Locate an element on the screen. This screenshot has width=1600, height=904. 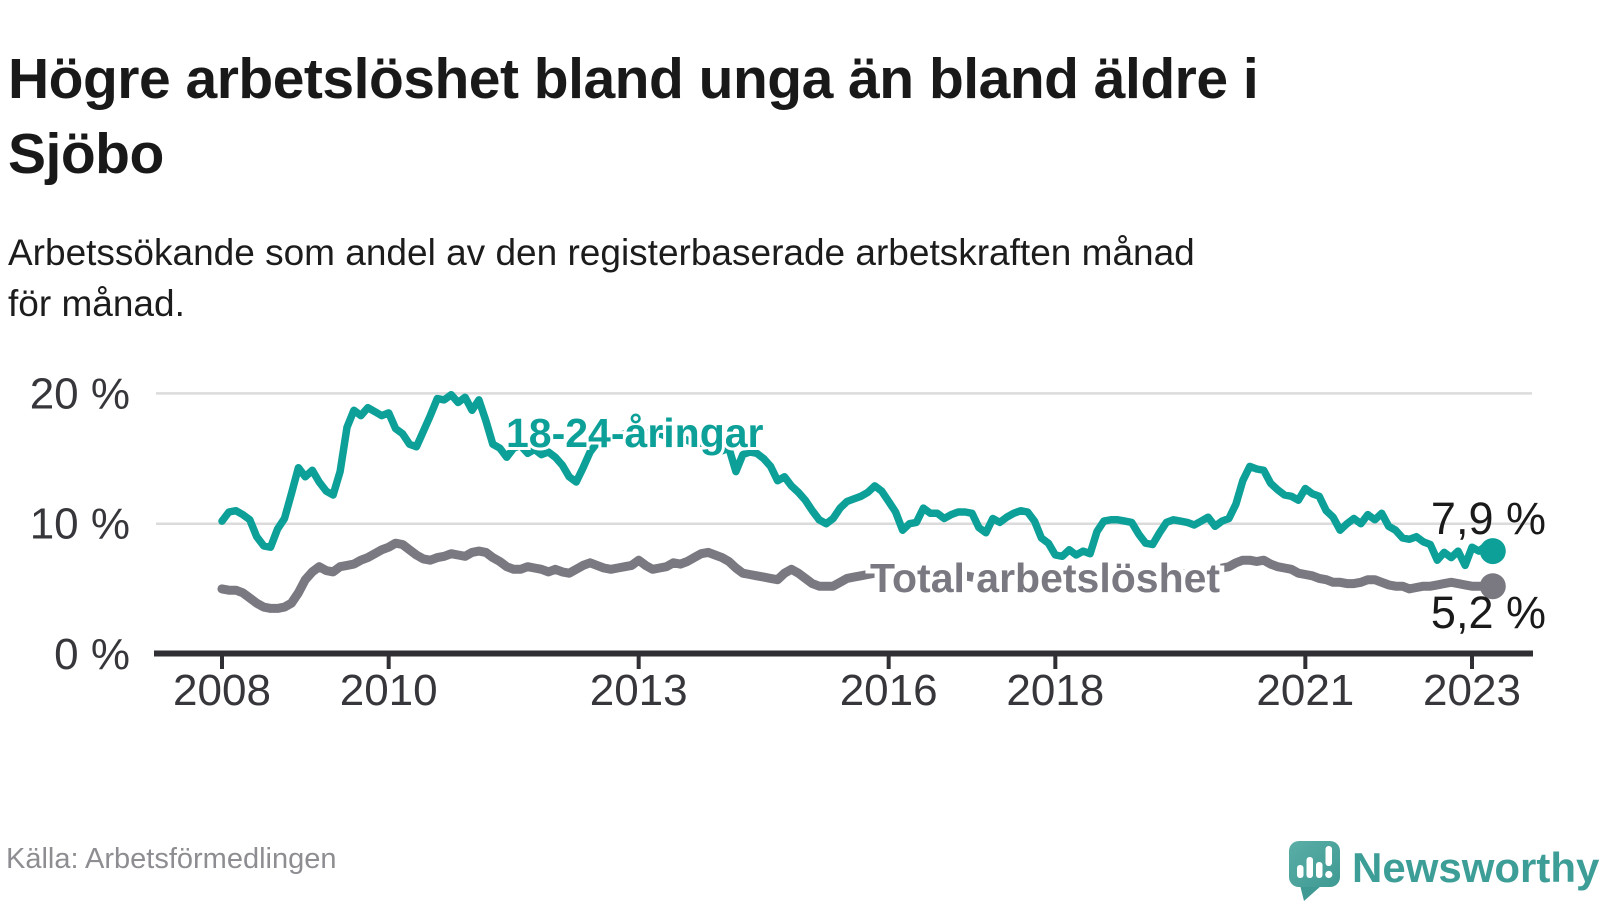
x-tick-label-2016: 2016 is located at coordinates (889, 690).